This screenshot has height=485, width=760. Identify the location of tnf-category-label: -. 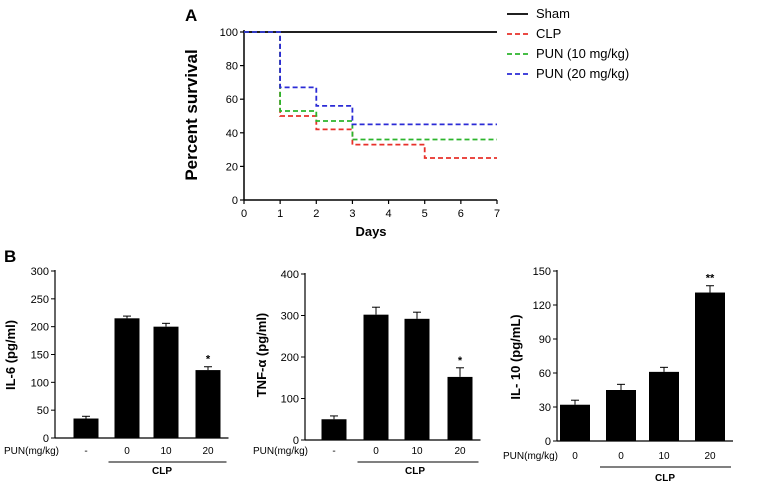
(333, 451).